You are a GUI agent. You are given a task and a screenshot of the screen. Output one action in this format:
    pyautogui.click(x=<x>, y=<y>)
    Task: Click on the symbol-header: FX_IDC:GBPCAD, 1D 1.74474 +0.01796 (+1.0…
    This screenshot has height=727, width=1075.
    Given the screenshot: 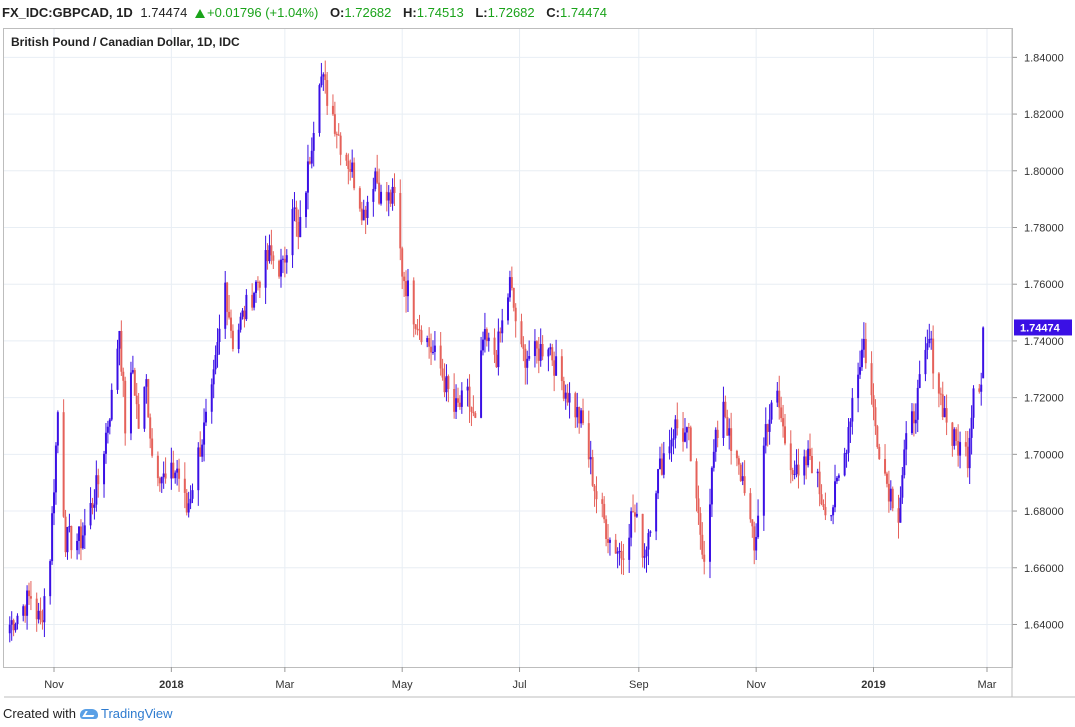 What is the action you would take?
    pyautogui.click(x=537, y=13)
    